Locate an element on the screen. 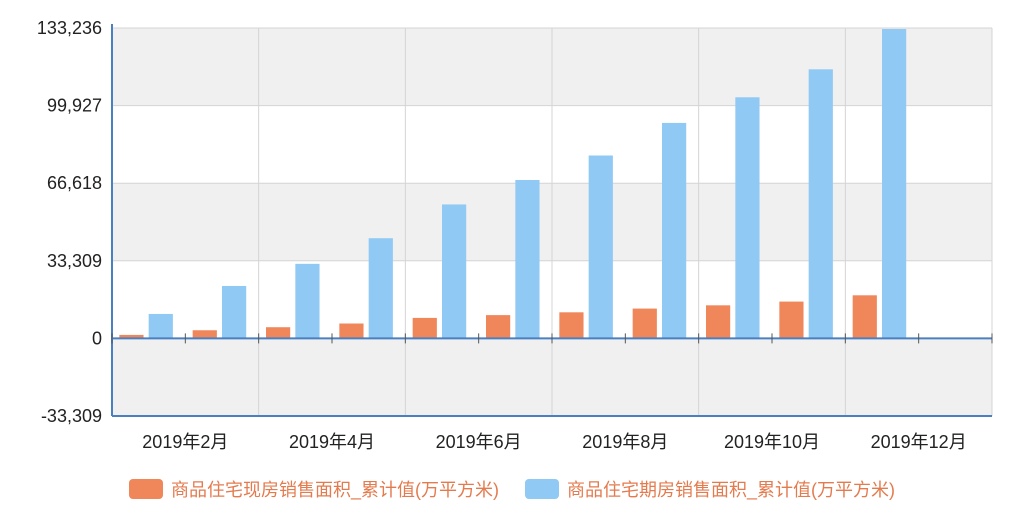  x-tick-label: 2019年2月 is located at coordinates (185, 442).